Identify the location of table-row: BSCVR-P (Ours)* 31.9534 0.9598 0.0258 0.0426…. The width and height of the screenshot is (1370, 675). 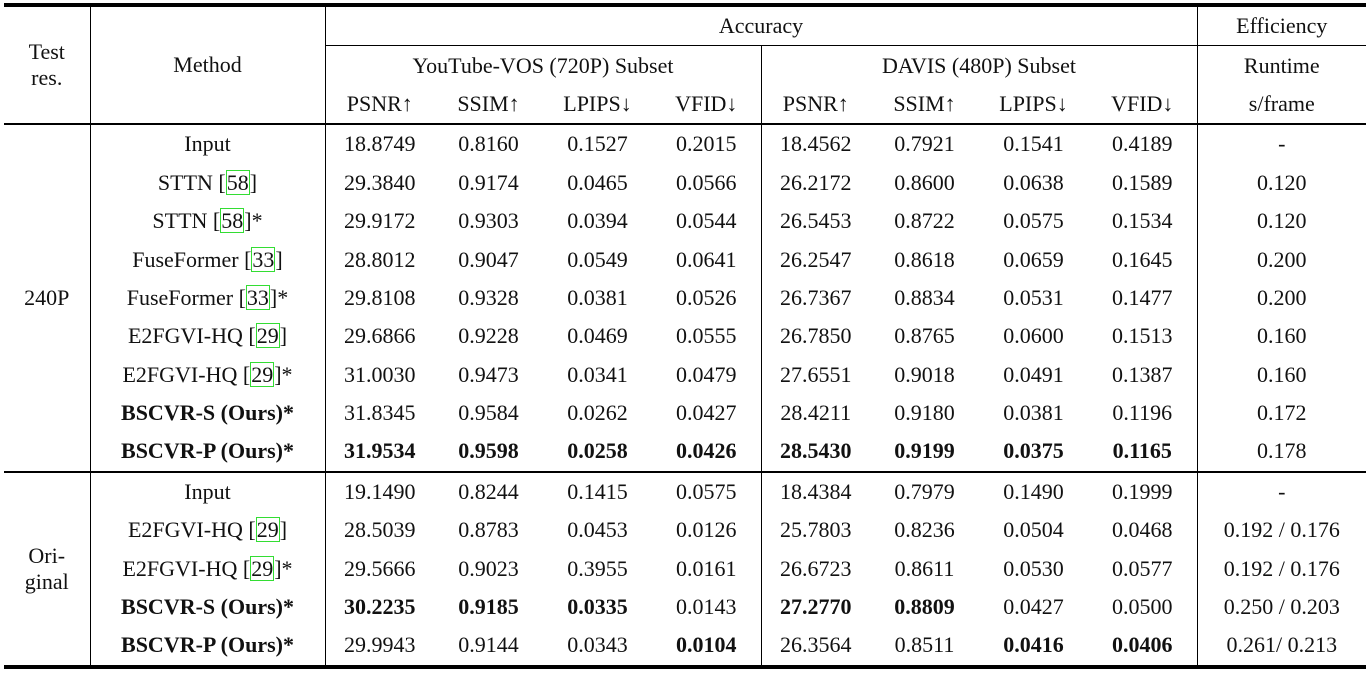
(685, 452).